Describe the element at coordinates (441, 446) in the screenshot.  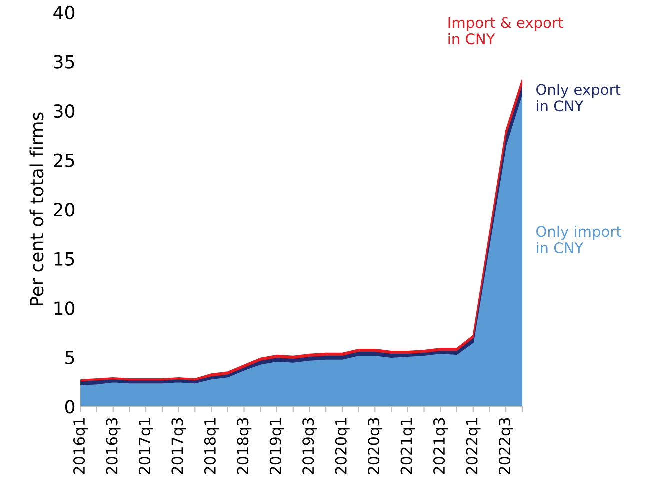
I see `x-tick-label: 2021q3` at that location.